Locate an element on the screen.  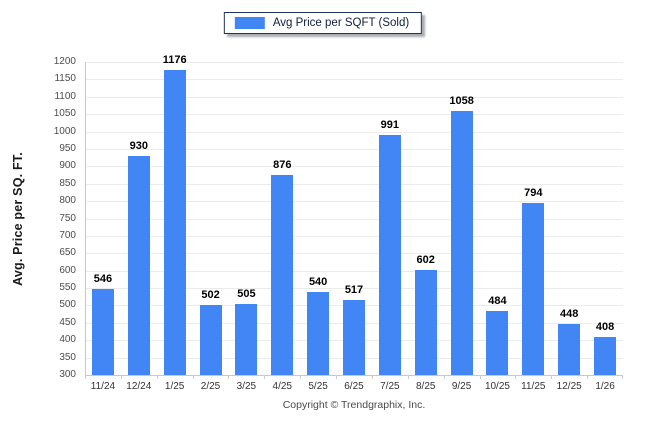
x-axis-line is located at coordinates (354, 375).